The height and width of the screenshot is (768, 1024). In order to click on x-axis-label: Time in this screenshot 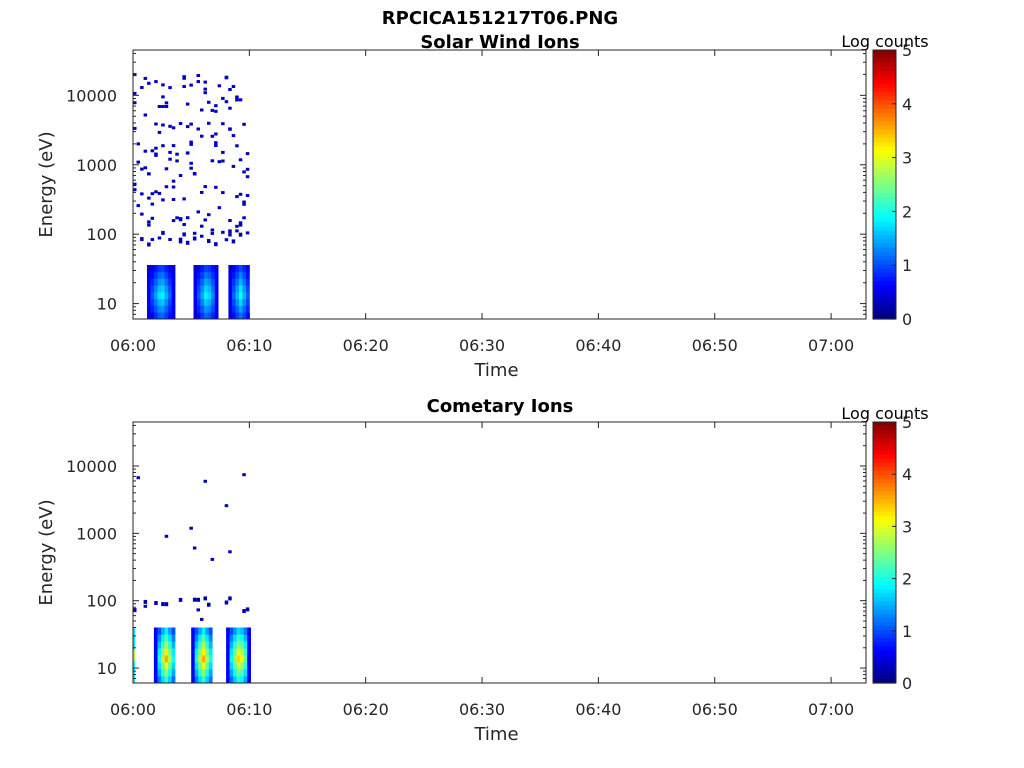, I will do `click(495, 370)`.